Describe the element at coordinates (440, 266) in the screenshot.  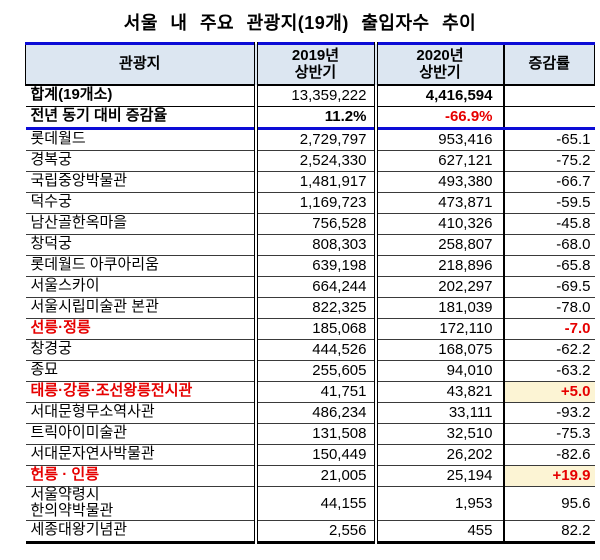
I see `value-2020-cell: 218,896` at that location.